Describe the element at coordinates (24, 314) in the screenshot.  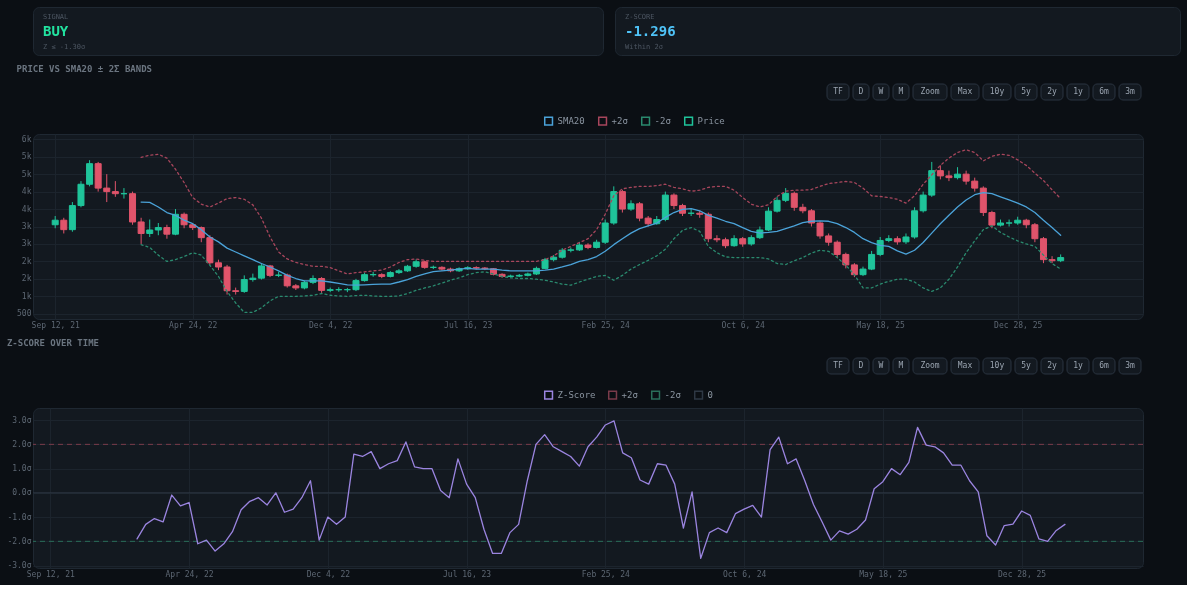
I see `y-tick-label: 500` at that location.